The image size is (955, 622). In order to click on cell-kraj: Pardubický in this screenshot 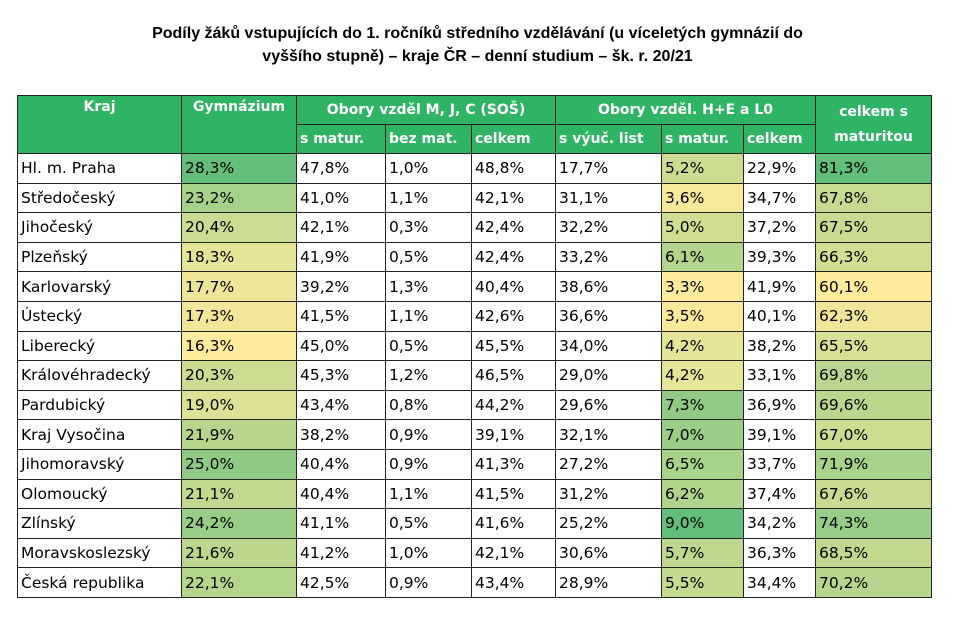, I will do `click(99, 405)`.